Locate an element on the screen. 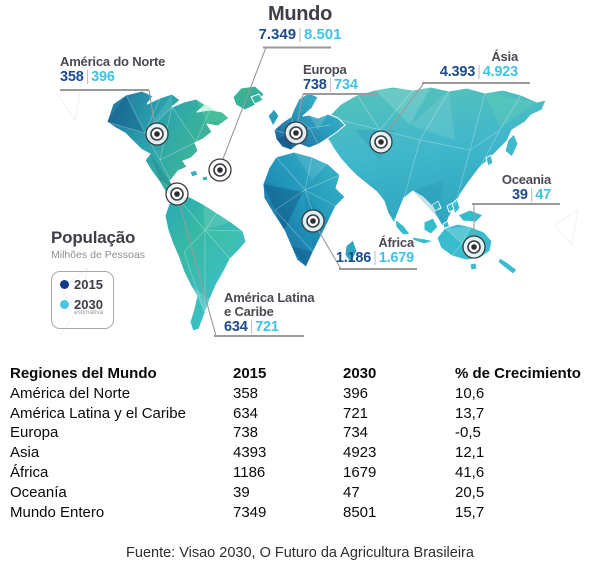 Image resolution: width=600 pixels, height=577 pixels. cell-2015: 358 is located at coordinates (246, 393).